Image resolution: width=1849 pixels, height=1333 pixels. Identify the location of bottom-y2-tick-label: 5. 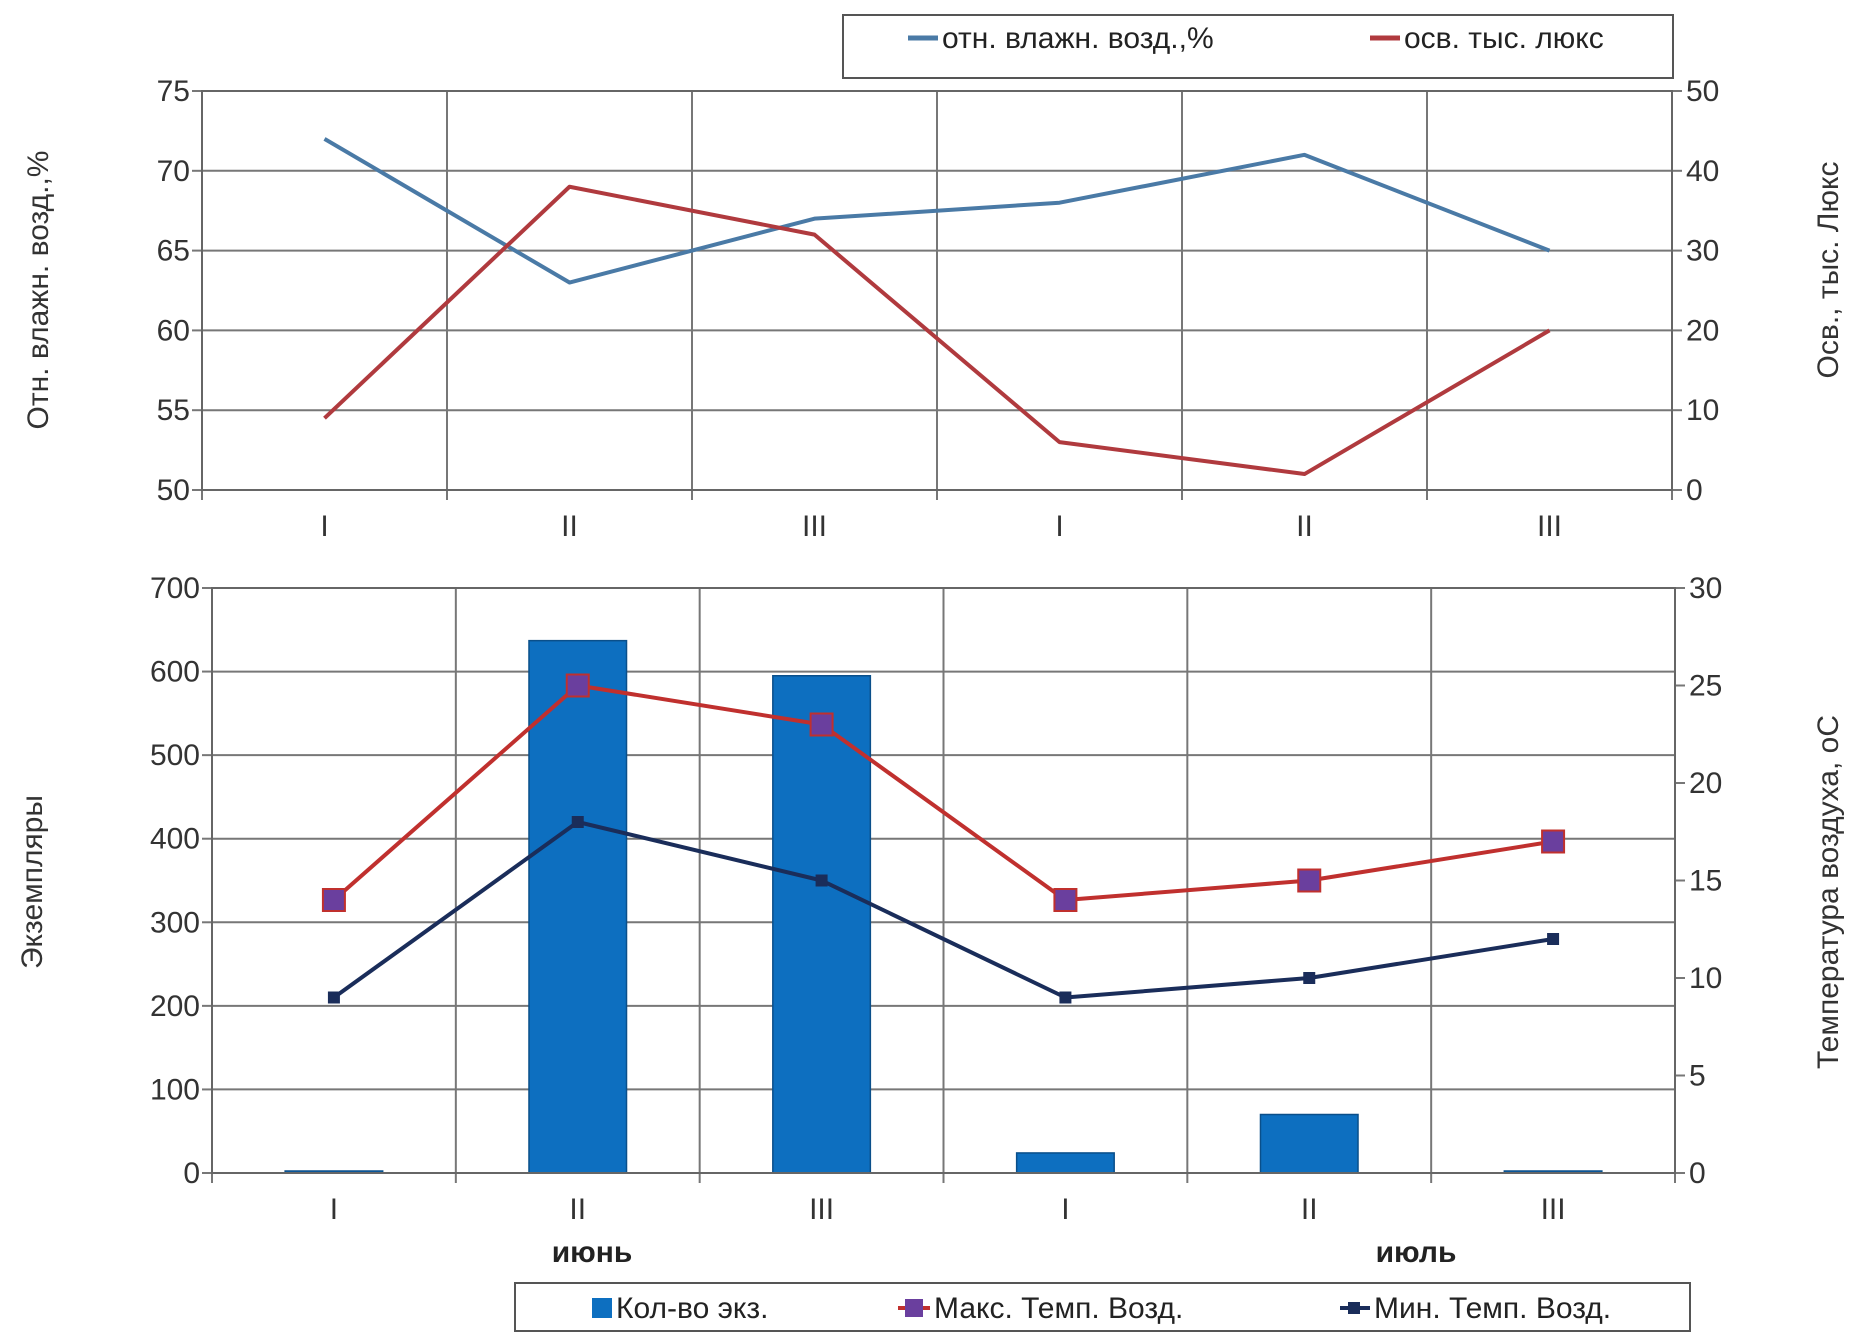
(1697, 1076).